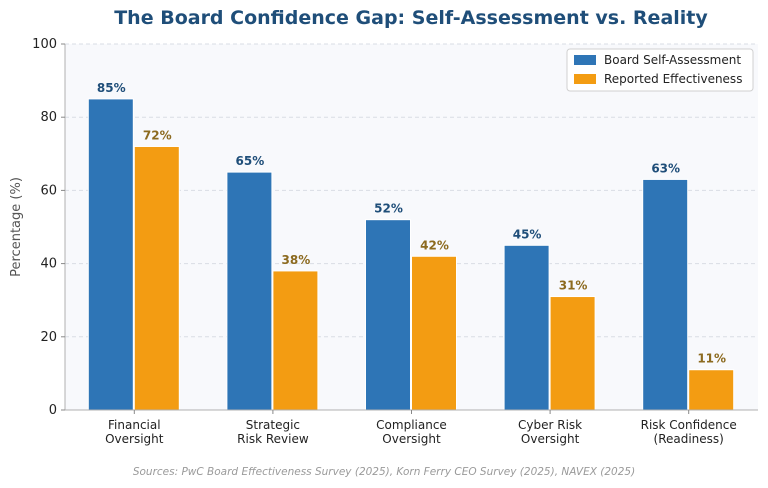 Image resolution: width=768 pixels, height=488 pixels. What do you see at coordinates (296, 260) in the screenshot?
I see `value-label: 38%` at bounding box center [296, 260].